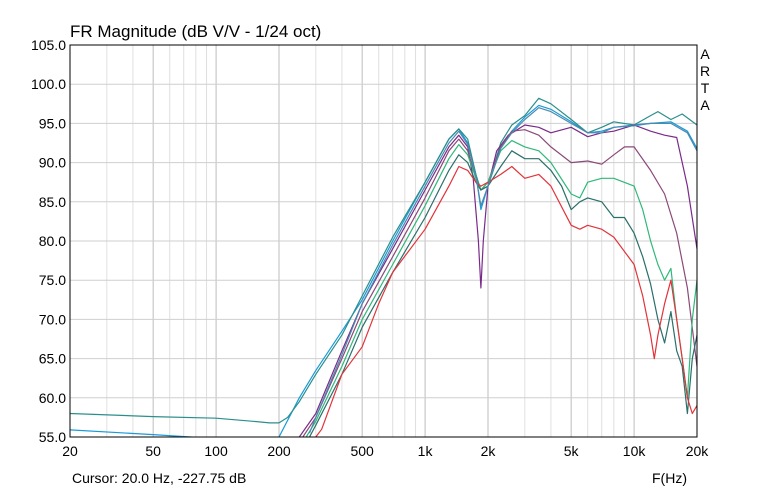 Image resolution: width=768 pixels, height=492 pixels. Describe the element at coordinates (705, 88) in the screenshot. I see `arta-letter: T` at that location.